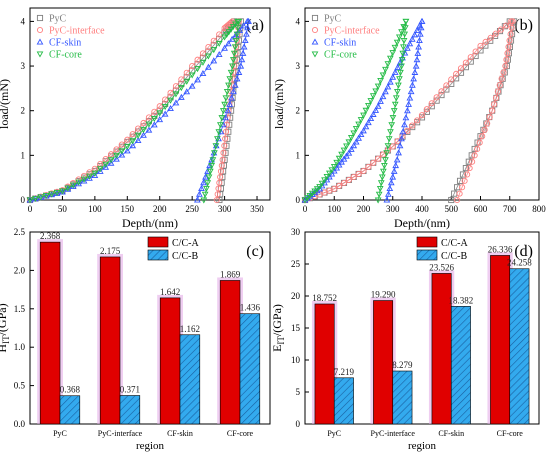 This screenshot has height=456, width=550. What do you see at coordinates (296, 296) in the screenshot?
I see `y-tick-label: 20` at bounding box center [296, 296].